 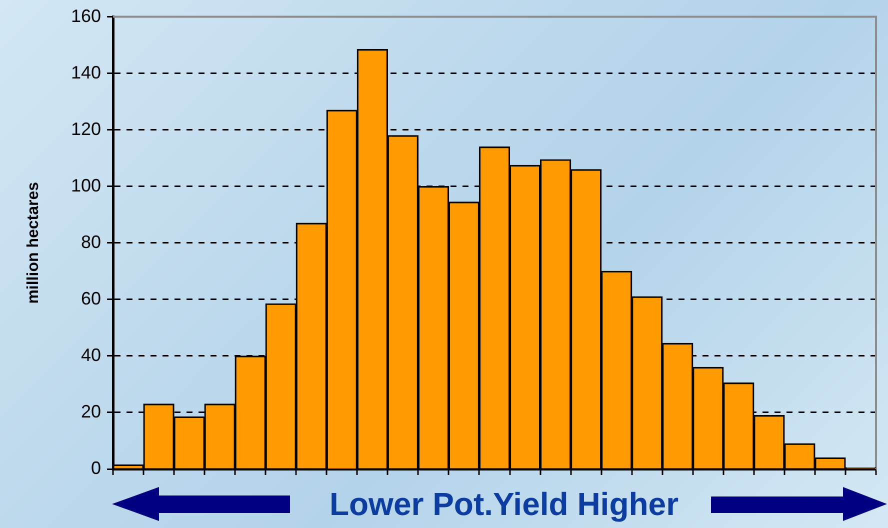 What do you see at coordinates (85, 185) in the screenshot?
I see `y-tick-label: 100` at bounding box center [85, 185].